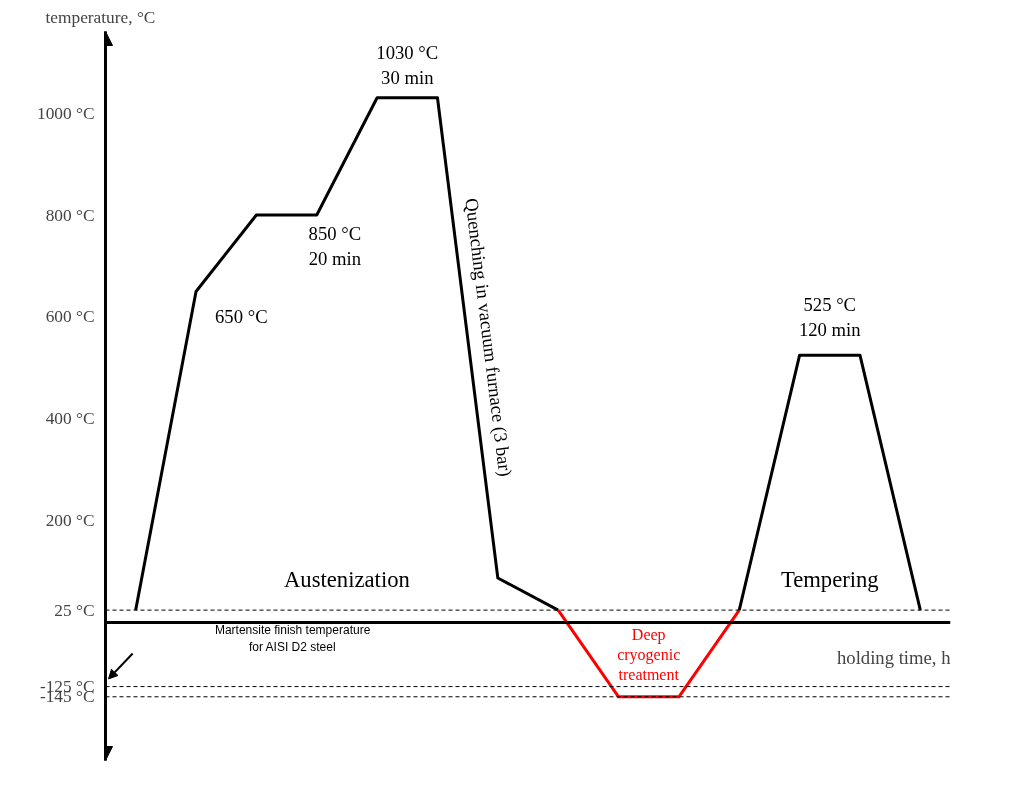 The image size is (1009, 790). I want to click on y-tick-label: 200 °C, so click(70, 521).